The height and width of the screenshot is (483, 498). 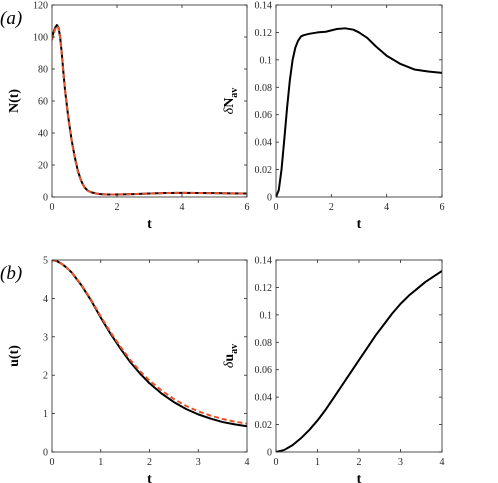 I want to click on y-axis-label: δuav, so click(x=231, y=356).